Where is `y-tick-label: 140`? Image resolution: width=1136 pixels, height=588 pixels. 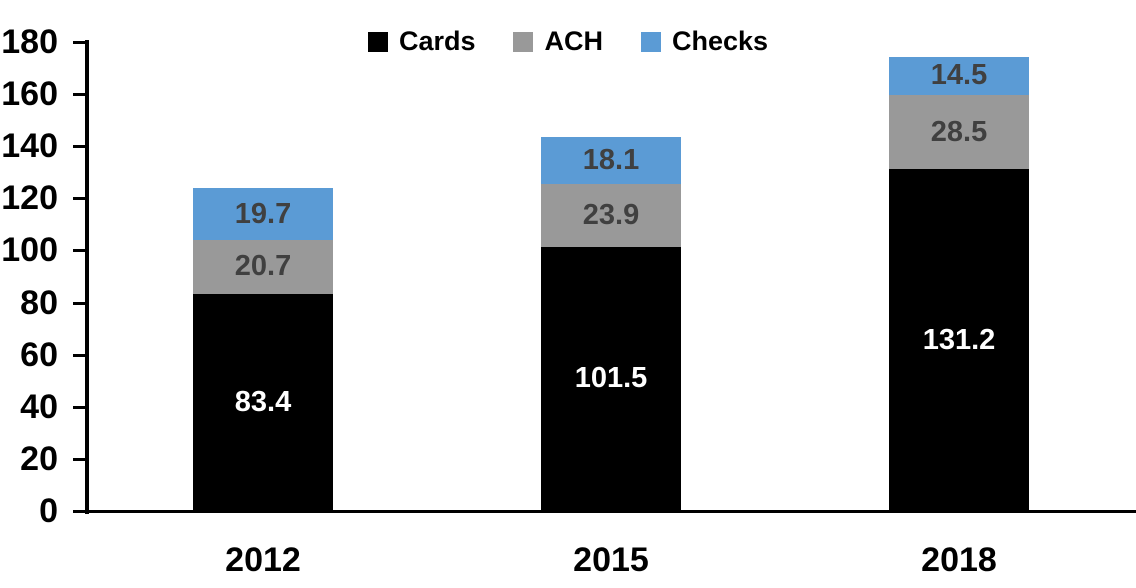 y-tick-label: 140 is located at coordinates (29, 146).